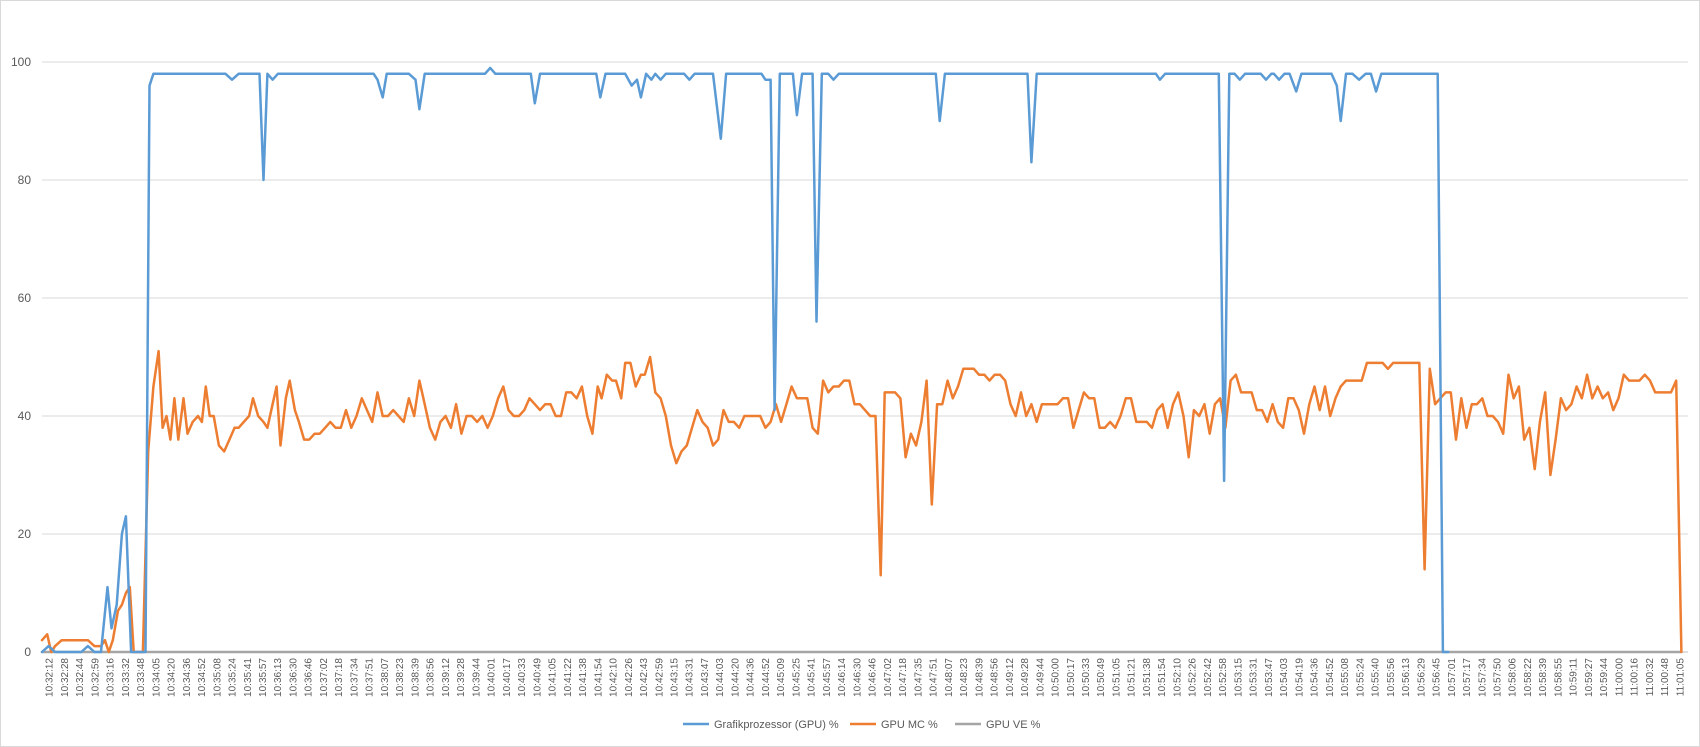  Describe the element at coordinates (431, 677) in the screenshot. I see `x-tick-label: 10:38:56` at that location.